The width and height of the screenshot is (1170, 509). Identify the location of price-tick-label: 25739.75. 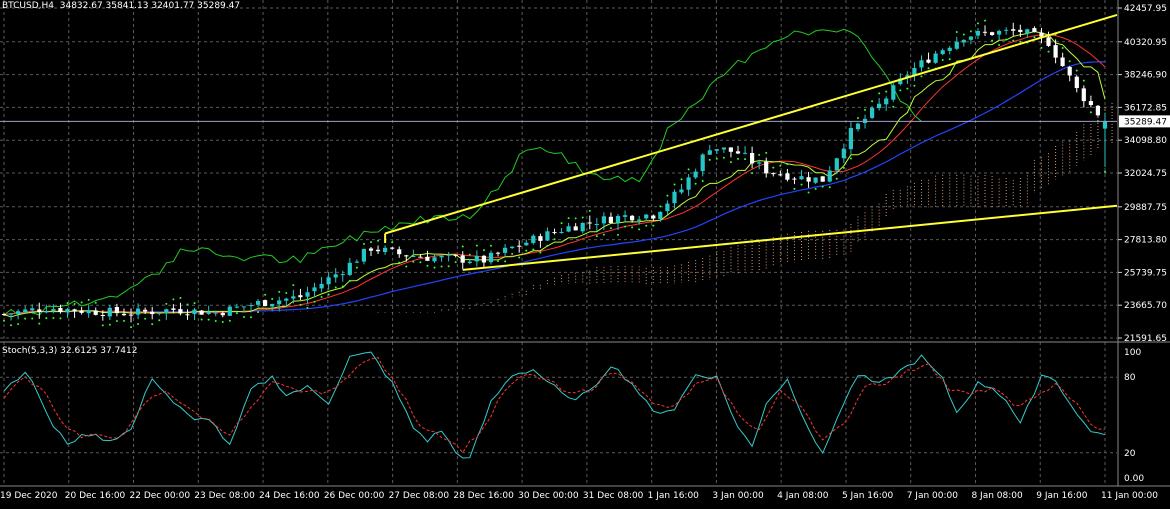
(1145, 273).